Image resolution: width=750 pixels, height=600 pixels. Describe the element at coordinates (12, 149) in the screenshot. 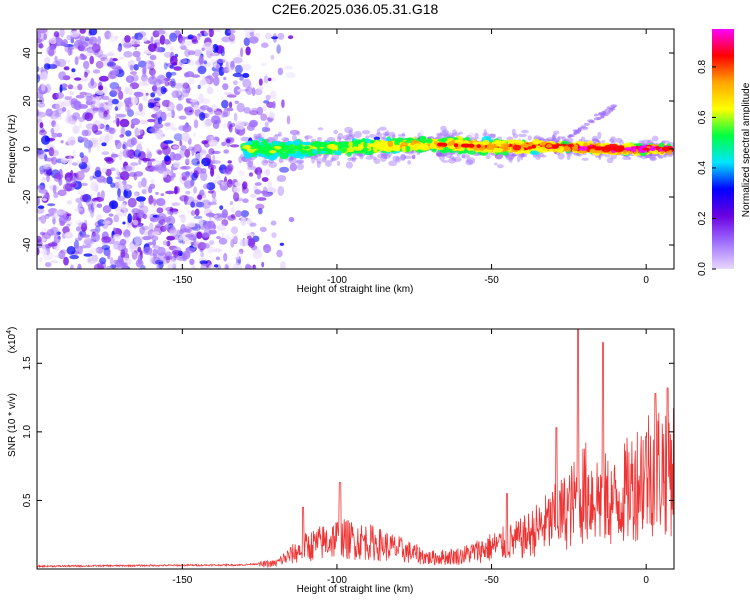

I see `spectrogram-y-label: Frequency (Hz)` at that location.